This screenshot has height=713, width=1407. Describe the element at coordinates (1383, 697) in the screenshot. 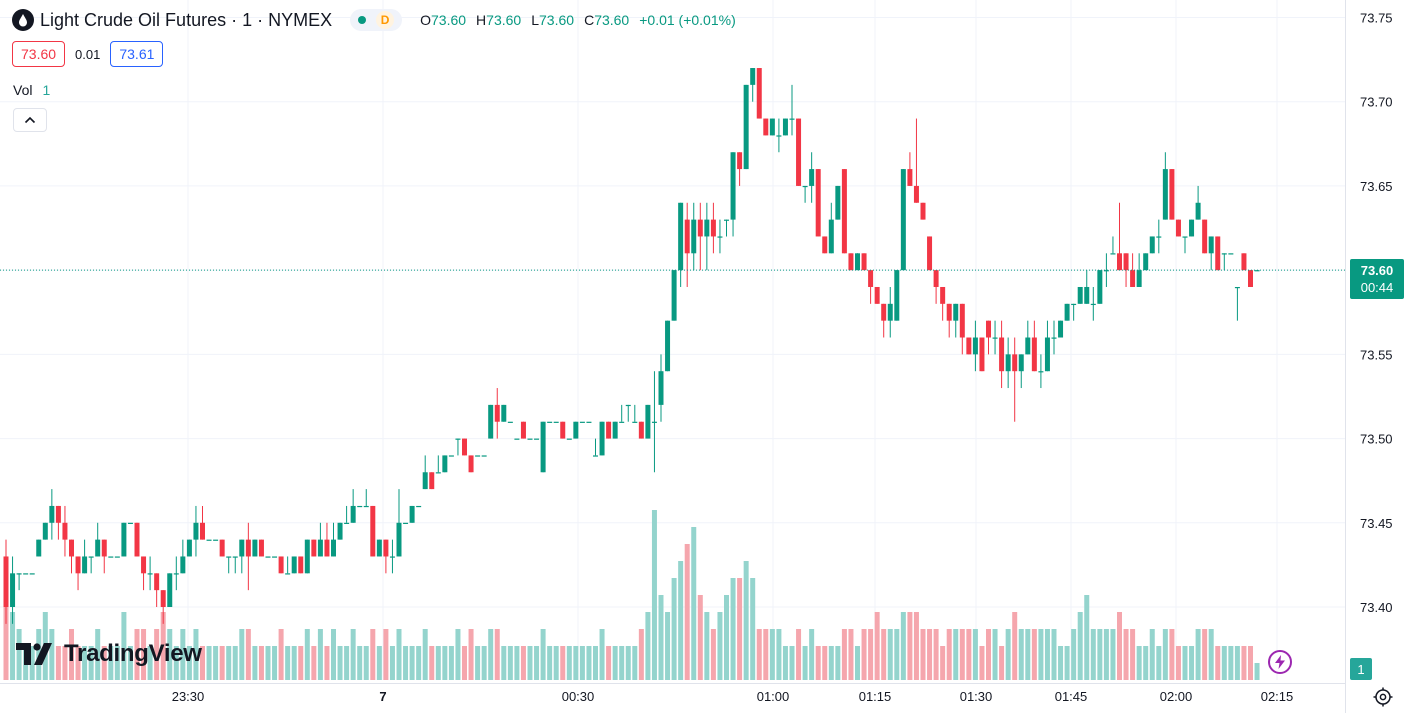

I see `gear-icon` at that location.